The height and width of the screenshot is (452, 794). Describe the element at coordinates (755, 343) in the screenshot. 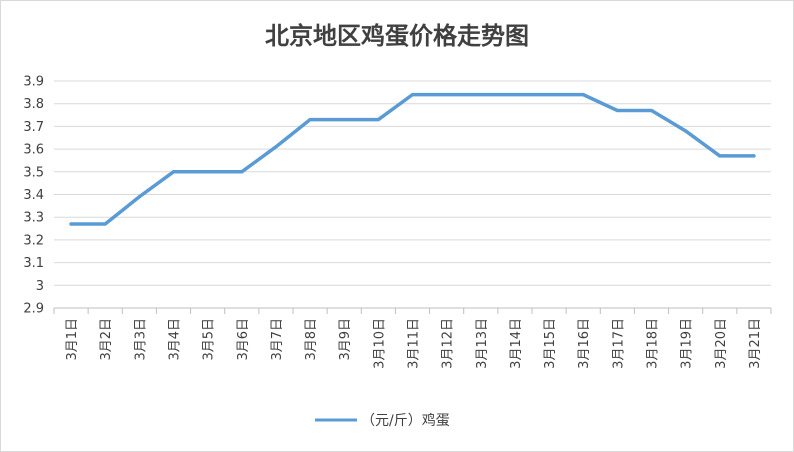

I see `x-tick-label: 3月21日` at that location.